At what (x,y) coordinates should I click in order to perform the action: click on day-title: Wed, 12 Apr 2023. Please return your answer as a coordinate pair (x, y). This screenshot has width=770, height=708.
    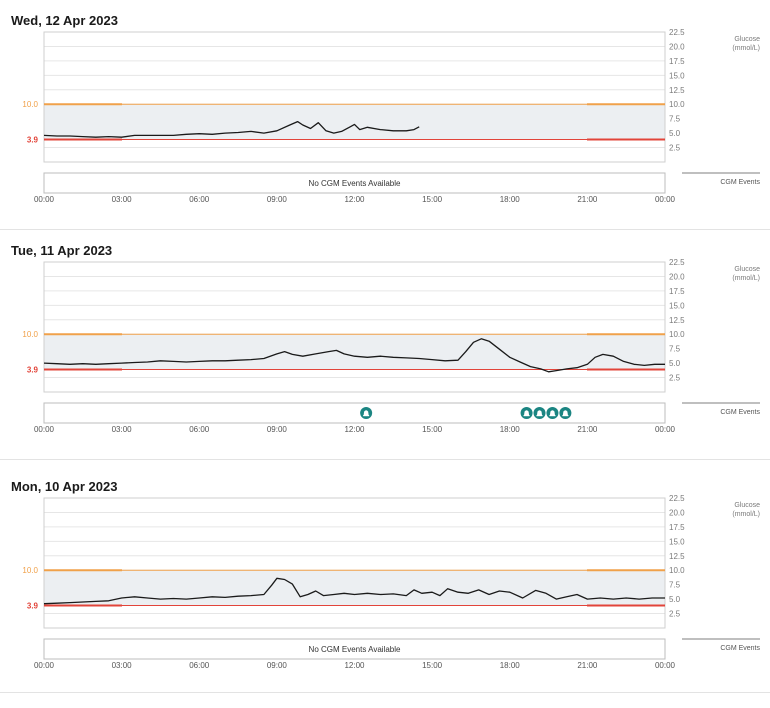
    Looking at the image, I should click on (64, 20).